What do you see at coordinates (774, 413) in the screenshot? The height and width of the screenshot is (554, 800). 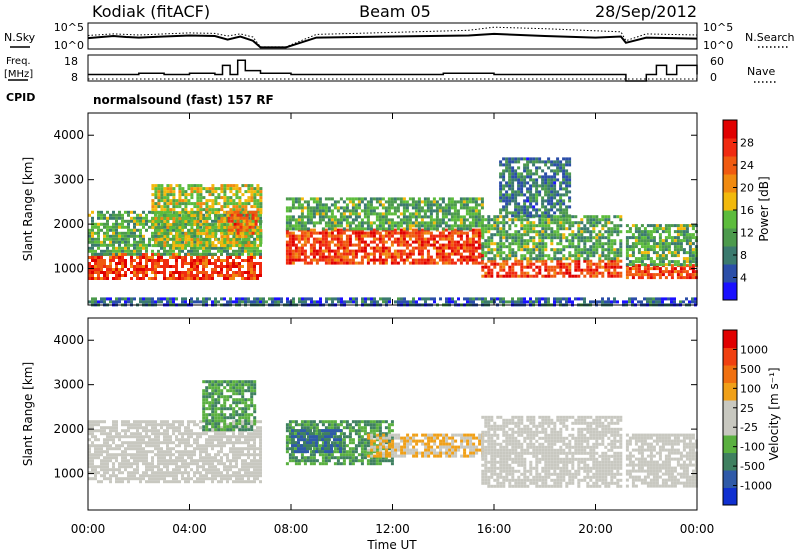 I see `velocity-colorbar-label: Velocity [m s⁻¹]` at bounding box center [774, 413].